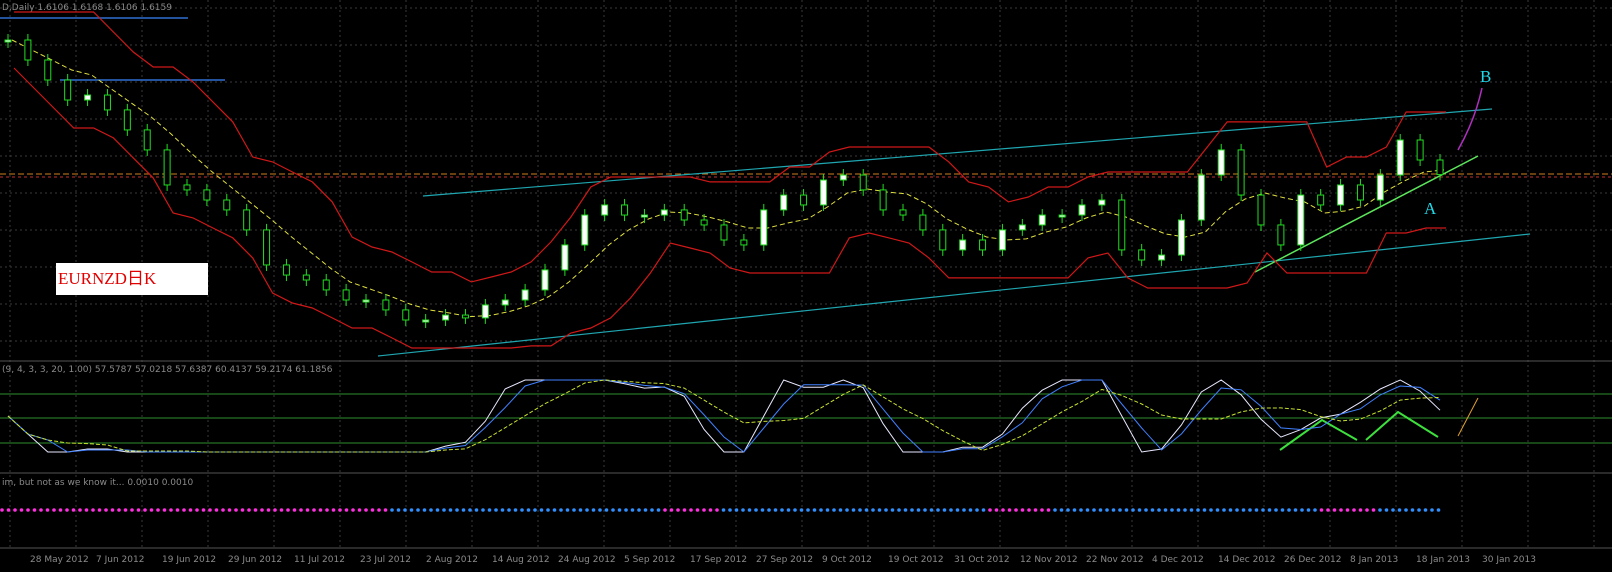  I want to click on symbol-info: D,Daily 1.6106 1.6168 1.6106 1.6159, so click(87, 8).